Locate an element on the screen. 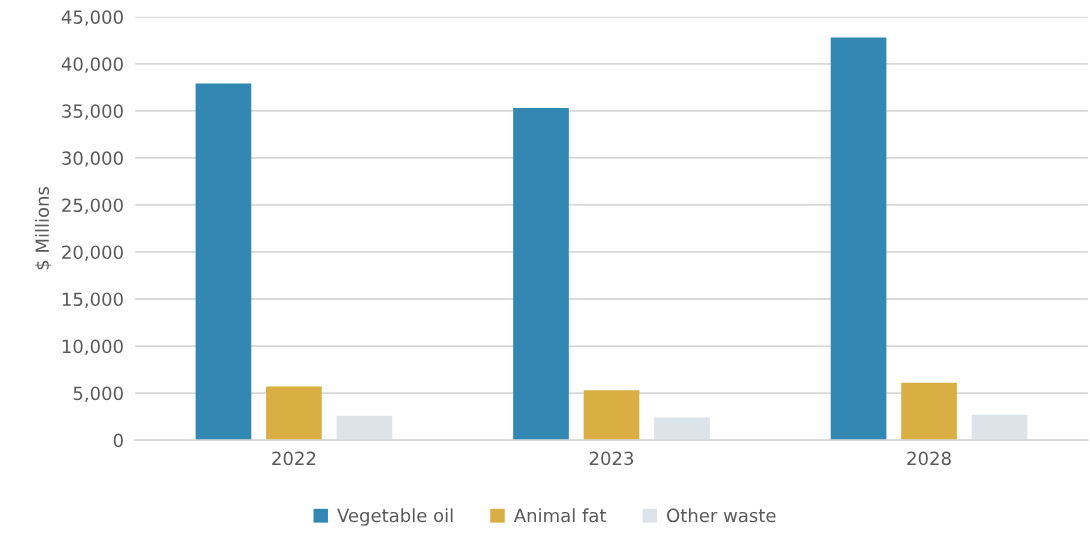 The height and width of the screenshot is (542, 1090). x-tick-label: 2023 is located at coordinates (611, 458).